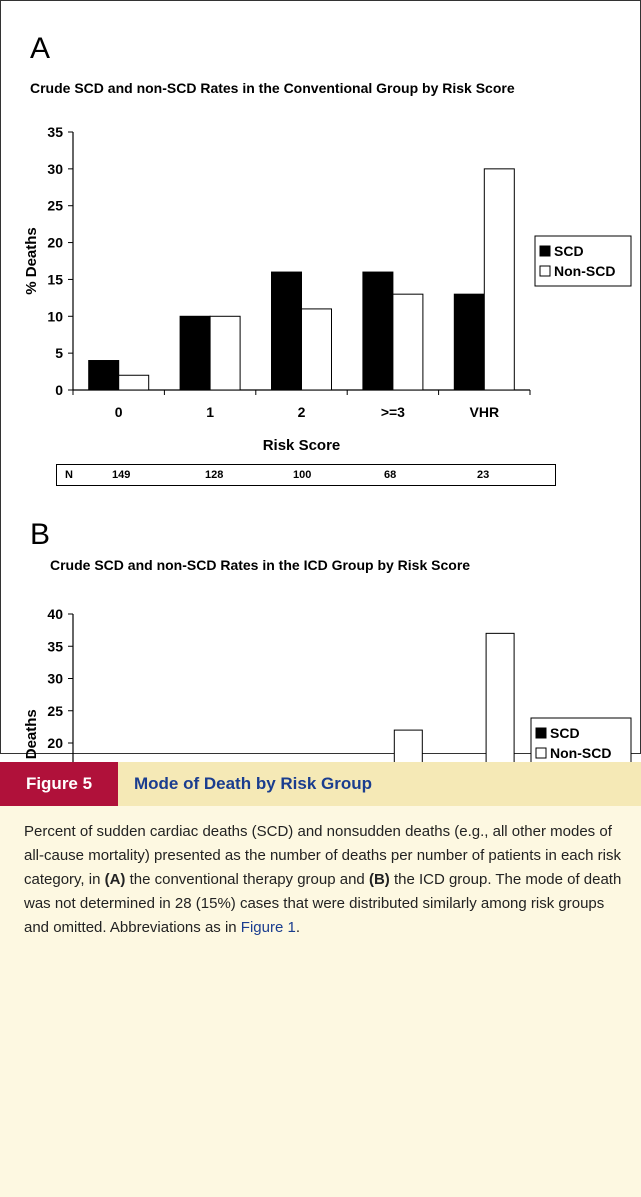  I want to click on legend-b: SCD Non-SCD, so click(581, 743).